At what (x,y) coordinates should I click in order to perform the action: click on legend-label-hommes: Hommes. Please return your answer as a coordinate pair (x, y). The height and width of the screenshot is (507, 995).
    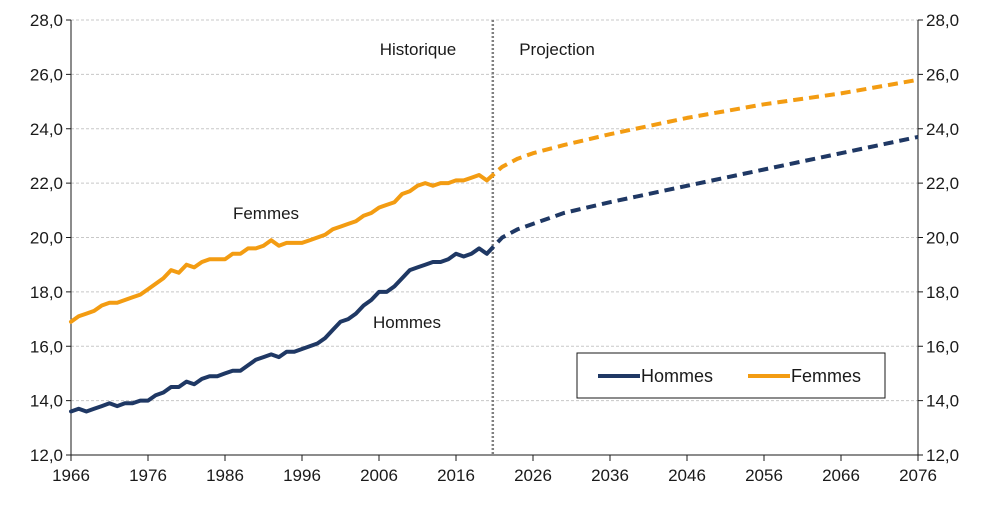
    Looking at the image, I should click on (677, 376).